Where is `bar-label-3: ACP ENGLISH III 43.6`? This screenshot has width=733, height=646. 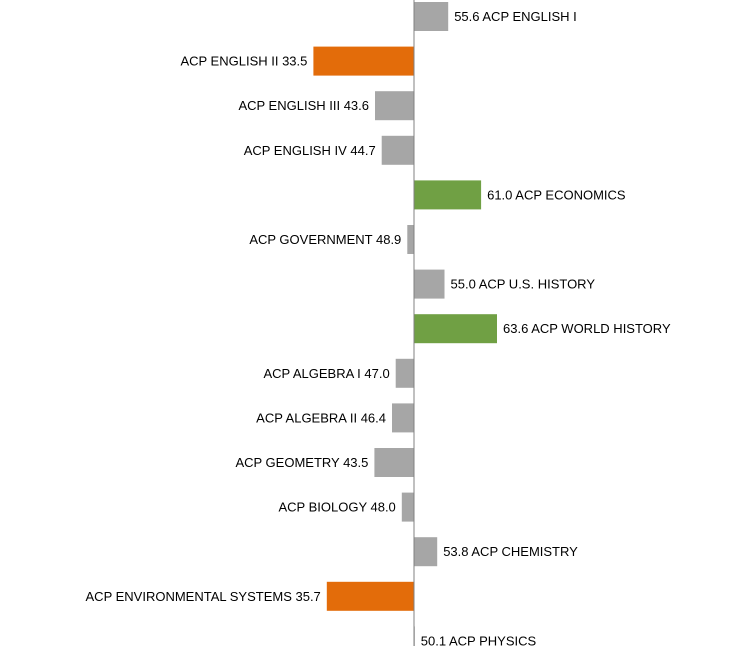 bar-label-3: ACP ENGLISH III 43.6 is located at coordinates (303, 105).